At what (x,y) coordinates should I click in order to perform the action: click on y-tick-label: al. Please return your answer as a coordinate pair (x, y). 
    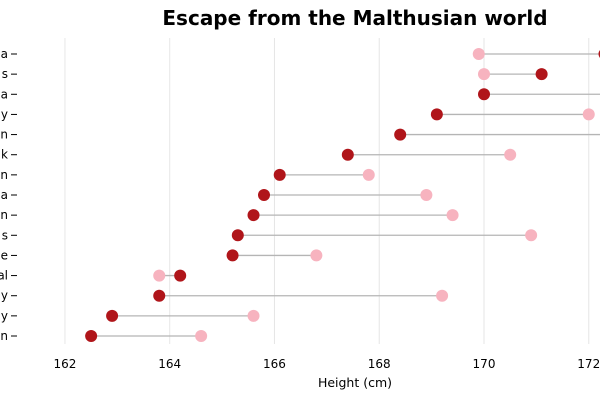
    Looking at the image, I should click on (4, 276).